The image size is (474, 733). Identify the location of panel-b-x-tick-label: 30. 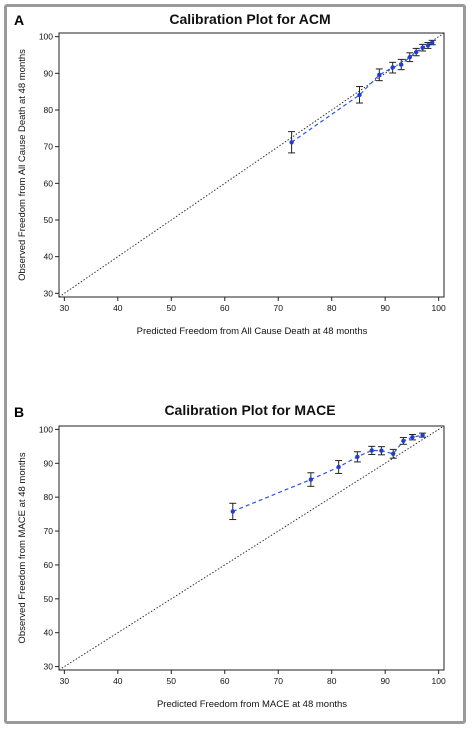
(65, 681).